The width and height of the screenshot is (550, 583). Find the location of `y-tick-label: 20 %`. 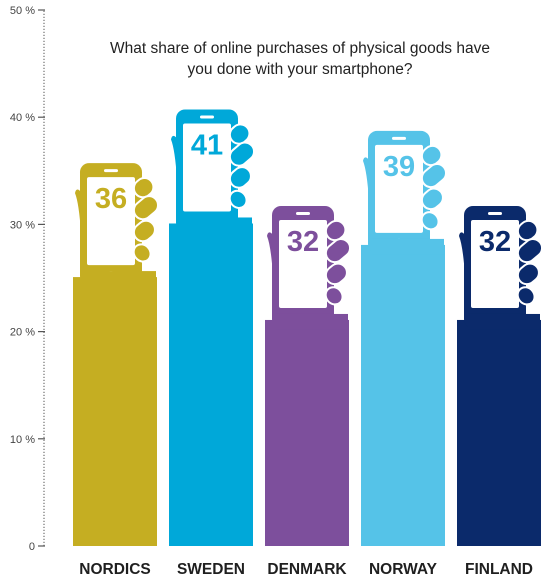

y-tick-label: 20 % is located at coordinates (22, 333).